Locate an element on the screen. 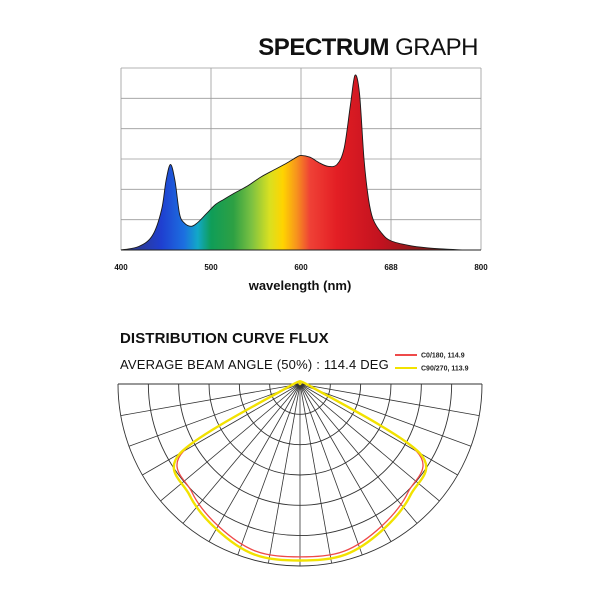 The height and width of the screenshot is (600, 600). legend-label: C0/180, 114.9 is located at coordinates (443, 356).